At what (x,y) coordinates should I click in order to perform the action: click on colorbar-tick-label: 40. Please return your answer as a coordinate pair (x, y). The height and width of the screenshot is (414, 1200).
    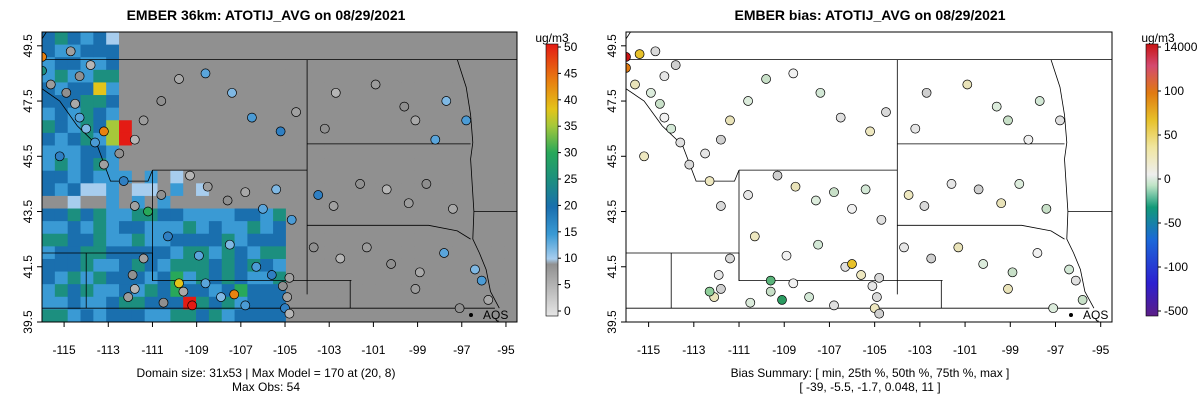
    Looking at the image, I should click on (571, 100).